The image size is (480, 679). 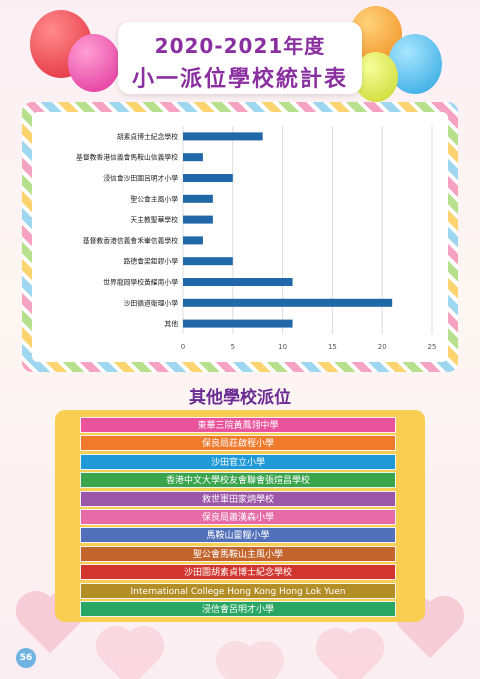 What do you see at coordinates (282, 347) in the screenshot?
I see `x-tick-label: 10` at bounding box center [282, 347].